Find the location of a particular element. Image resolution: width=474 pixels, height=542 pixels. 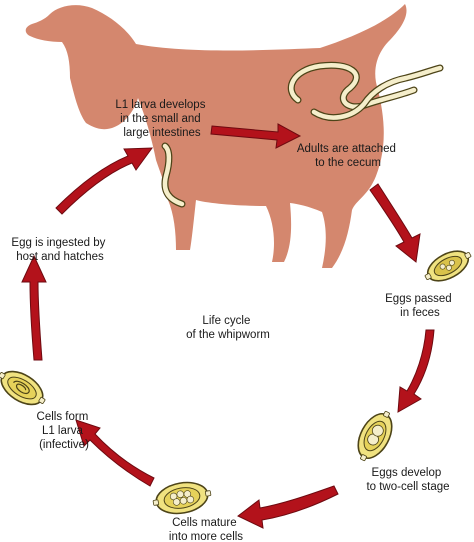

arrow-l1-to-ingested is located at coordinates (34, 307).